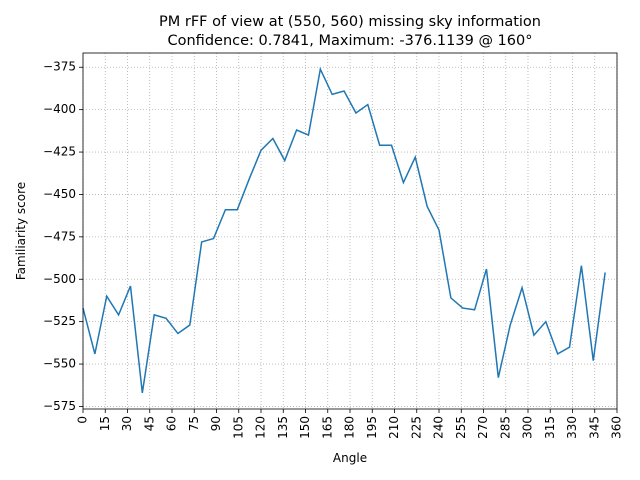 Image resolution: width=640 pixels, height=480 pixels. Describe the element at coordinates (149, 423) in the screenshot. I see `x-tick-label: 45` at that location.